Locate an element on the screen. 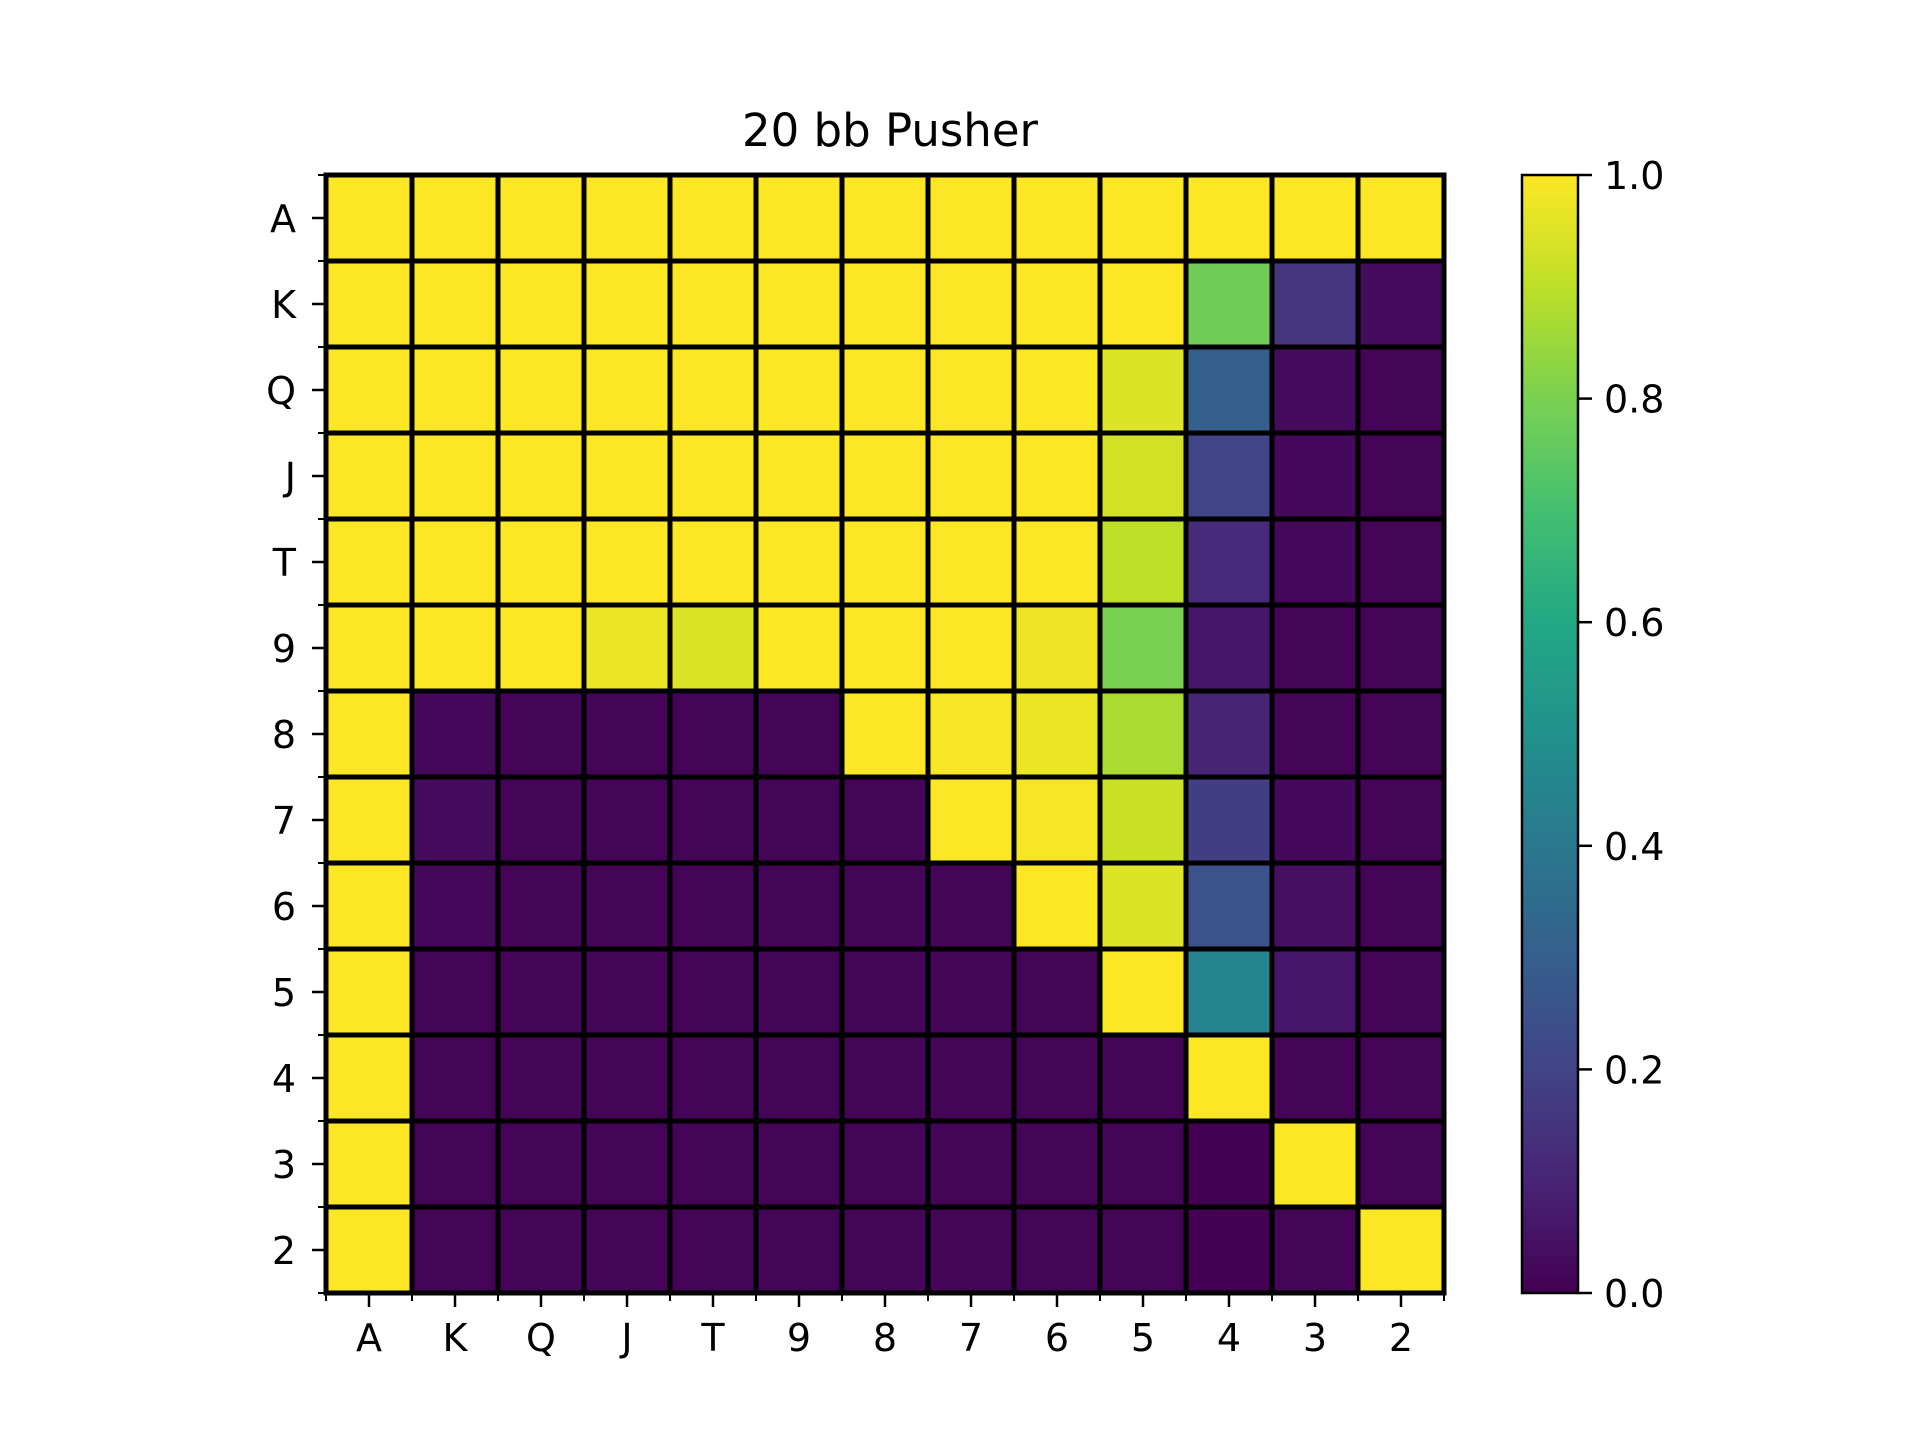  heatmap-cell-A-J is located at coordinates (627, 218).